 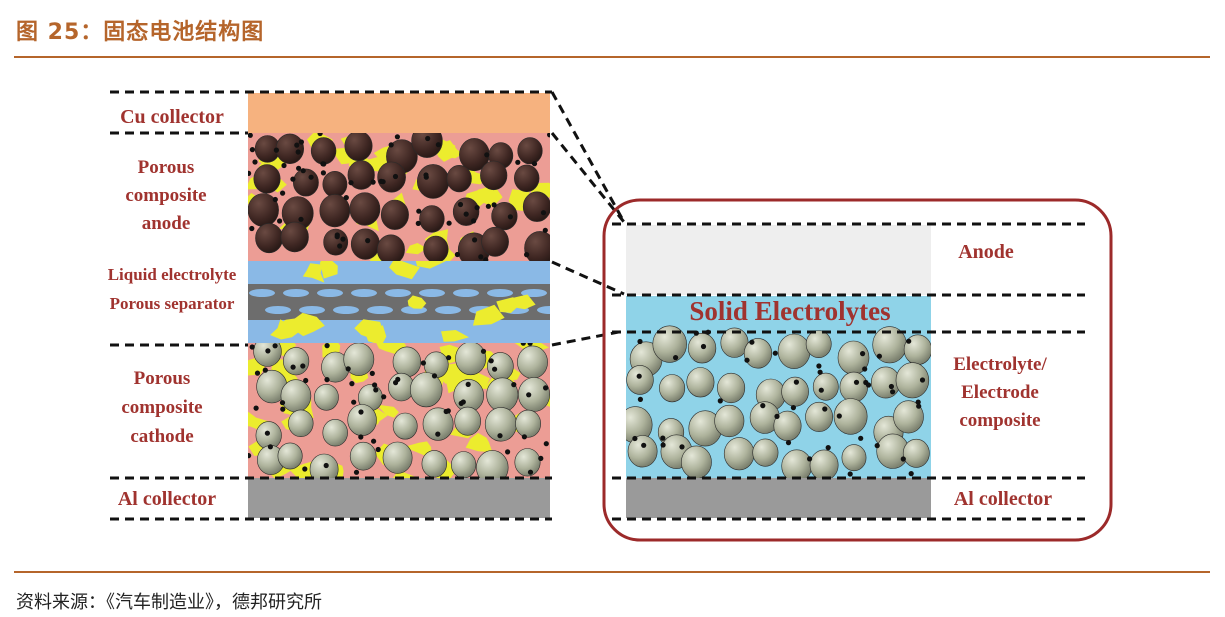 What do you see at coordinates (399, 498) in the screenshot?
I see `al-collector-layer-left` at bounding box center [399, 498].